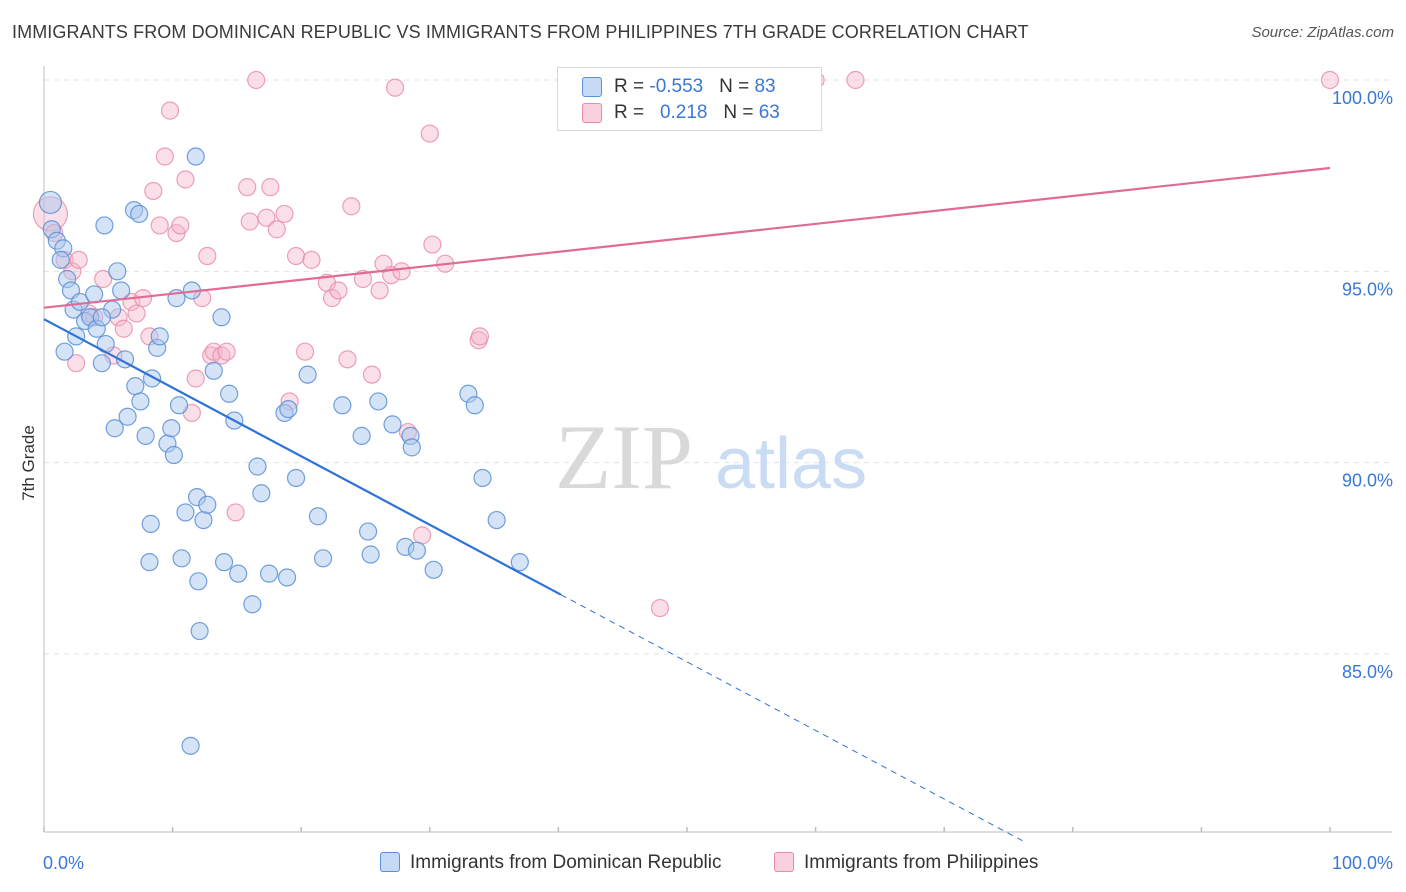 The image size is (1406, 892). I want to click on y-tick-label: 85.0%, so click(1367, 672).